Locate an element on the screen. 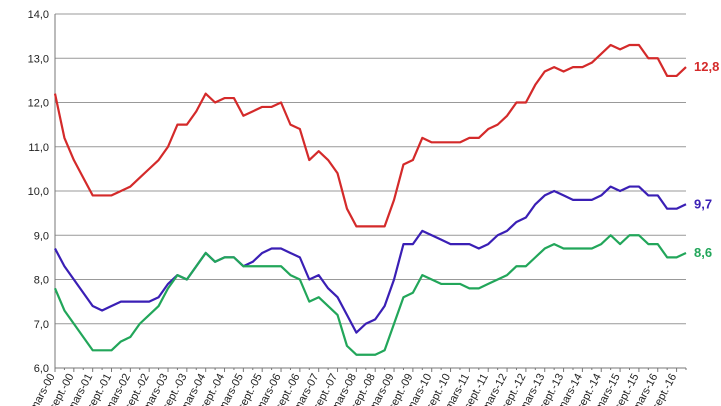 The width and height of the screenshot is (721, 406). y-tick-label: 11,0 is located at coordinates (38, 148).